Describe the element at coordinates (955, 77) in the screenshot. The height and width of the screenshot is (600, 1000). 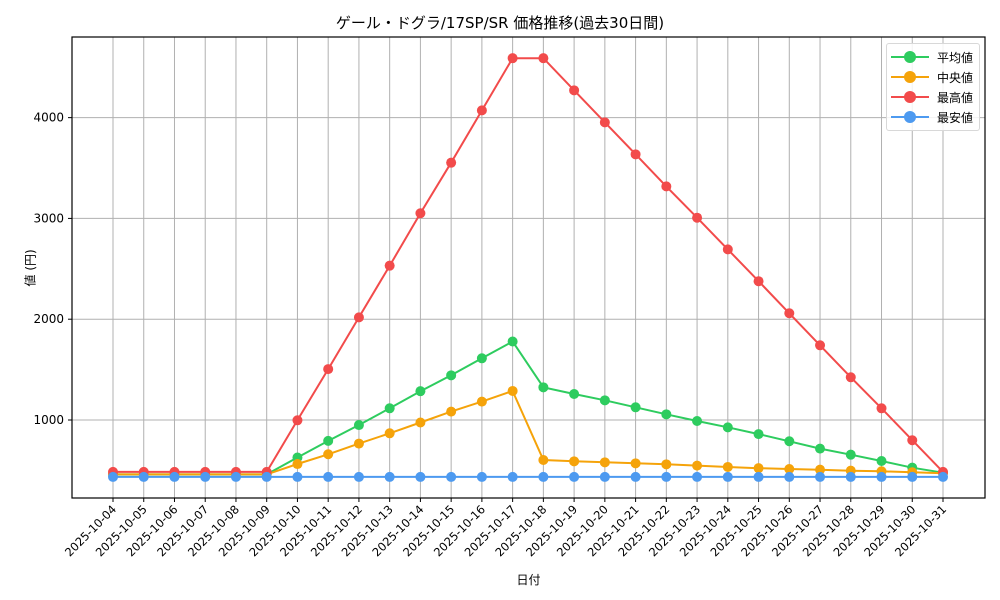
I see `legend-label: 中央値` at that location.